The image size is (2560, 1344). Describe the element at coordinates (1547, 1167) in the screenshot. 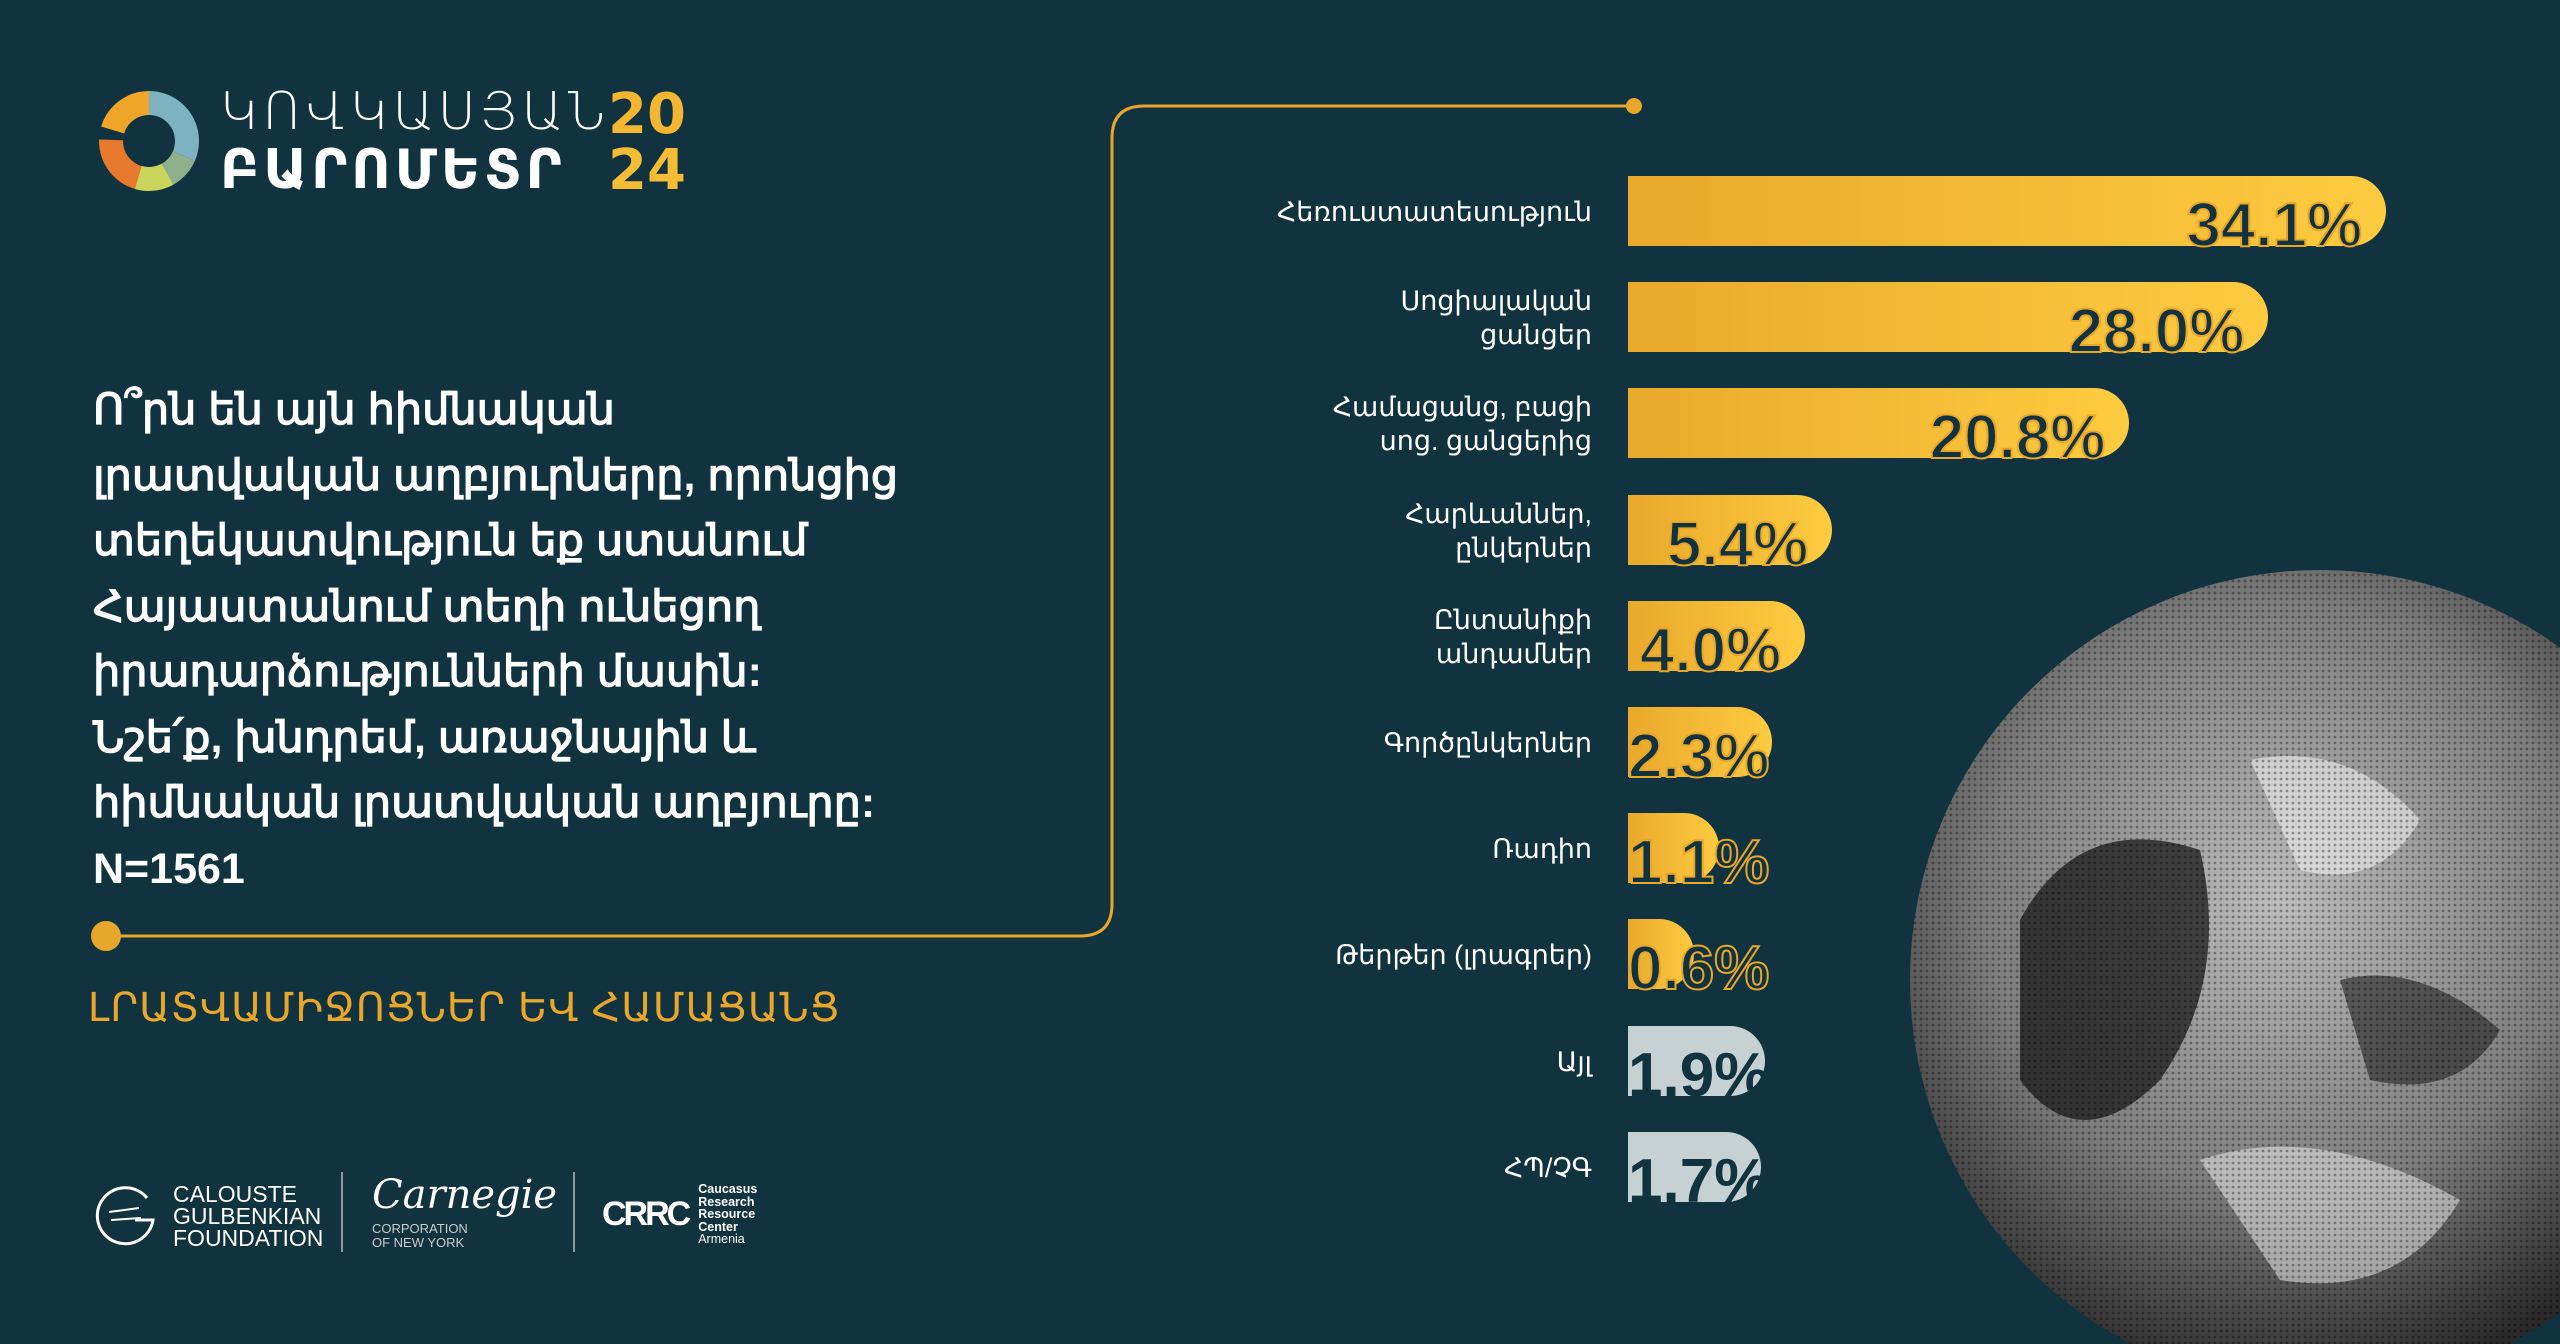

I see `category-label: ՀՊ/ՉԳ` at that location.